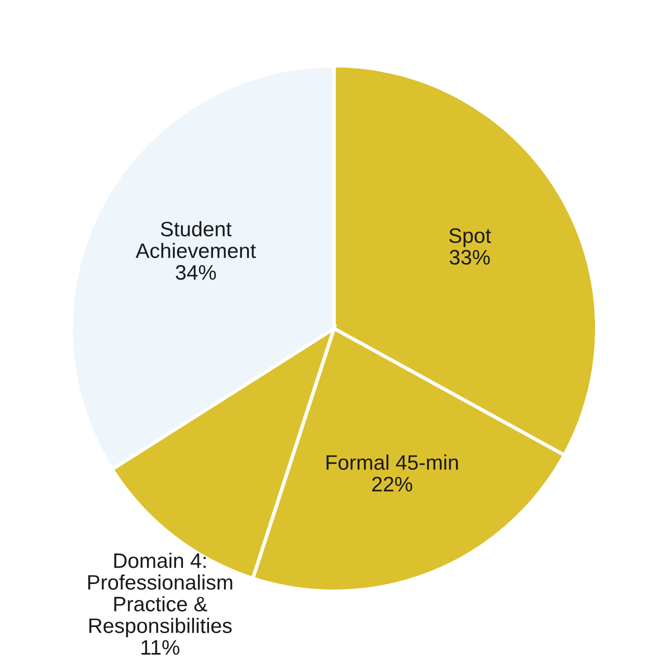  Describe the element at coordinates (160, 595) in the screenshot. I see `slice-label: Domain 4: Professionalism Practice & Responsibilities` at that location.